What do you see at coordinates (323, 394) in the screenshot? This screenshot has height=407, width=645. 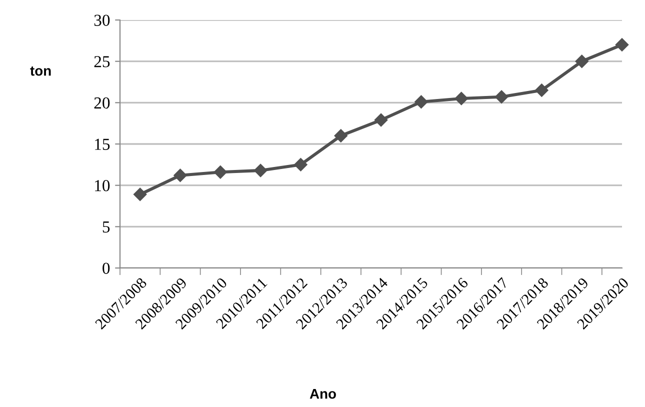 I see `x-axis-title: Ano` at bounding box center [323, 394].